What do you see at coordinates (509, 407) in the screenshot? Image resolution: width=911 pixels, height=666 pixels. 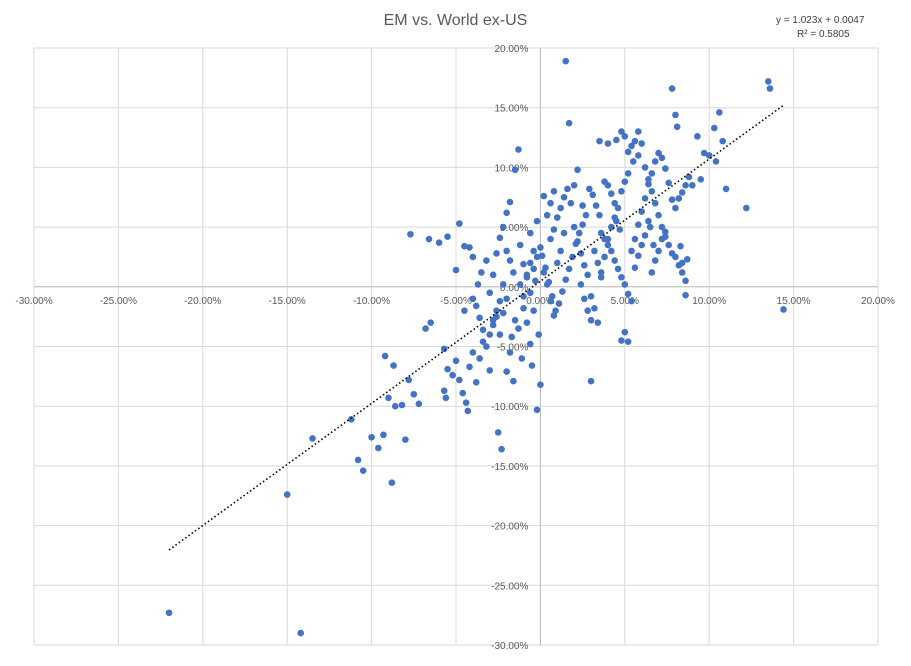 I see `y-tick-label: -10.00%` at bounding box center [509, 407].